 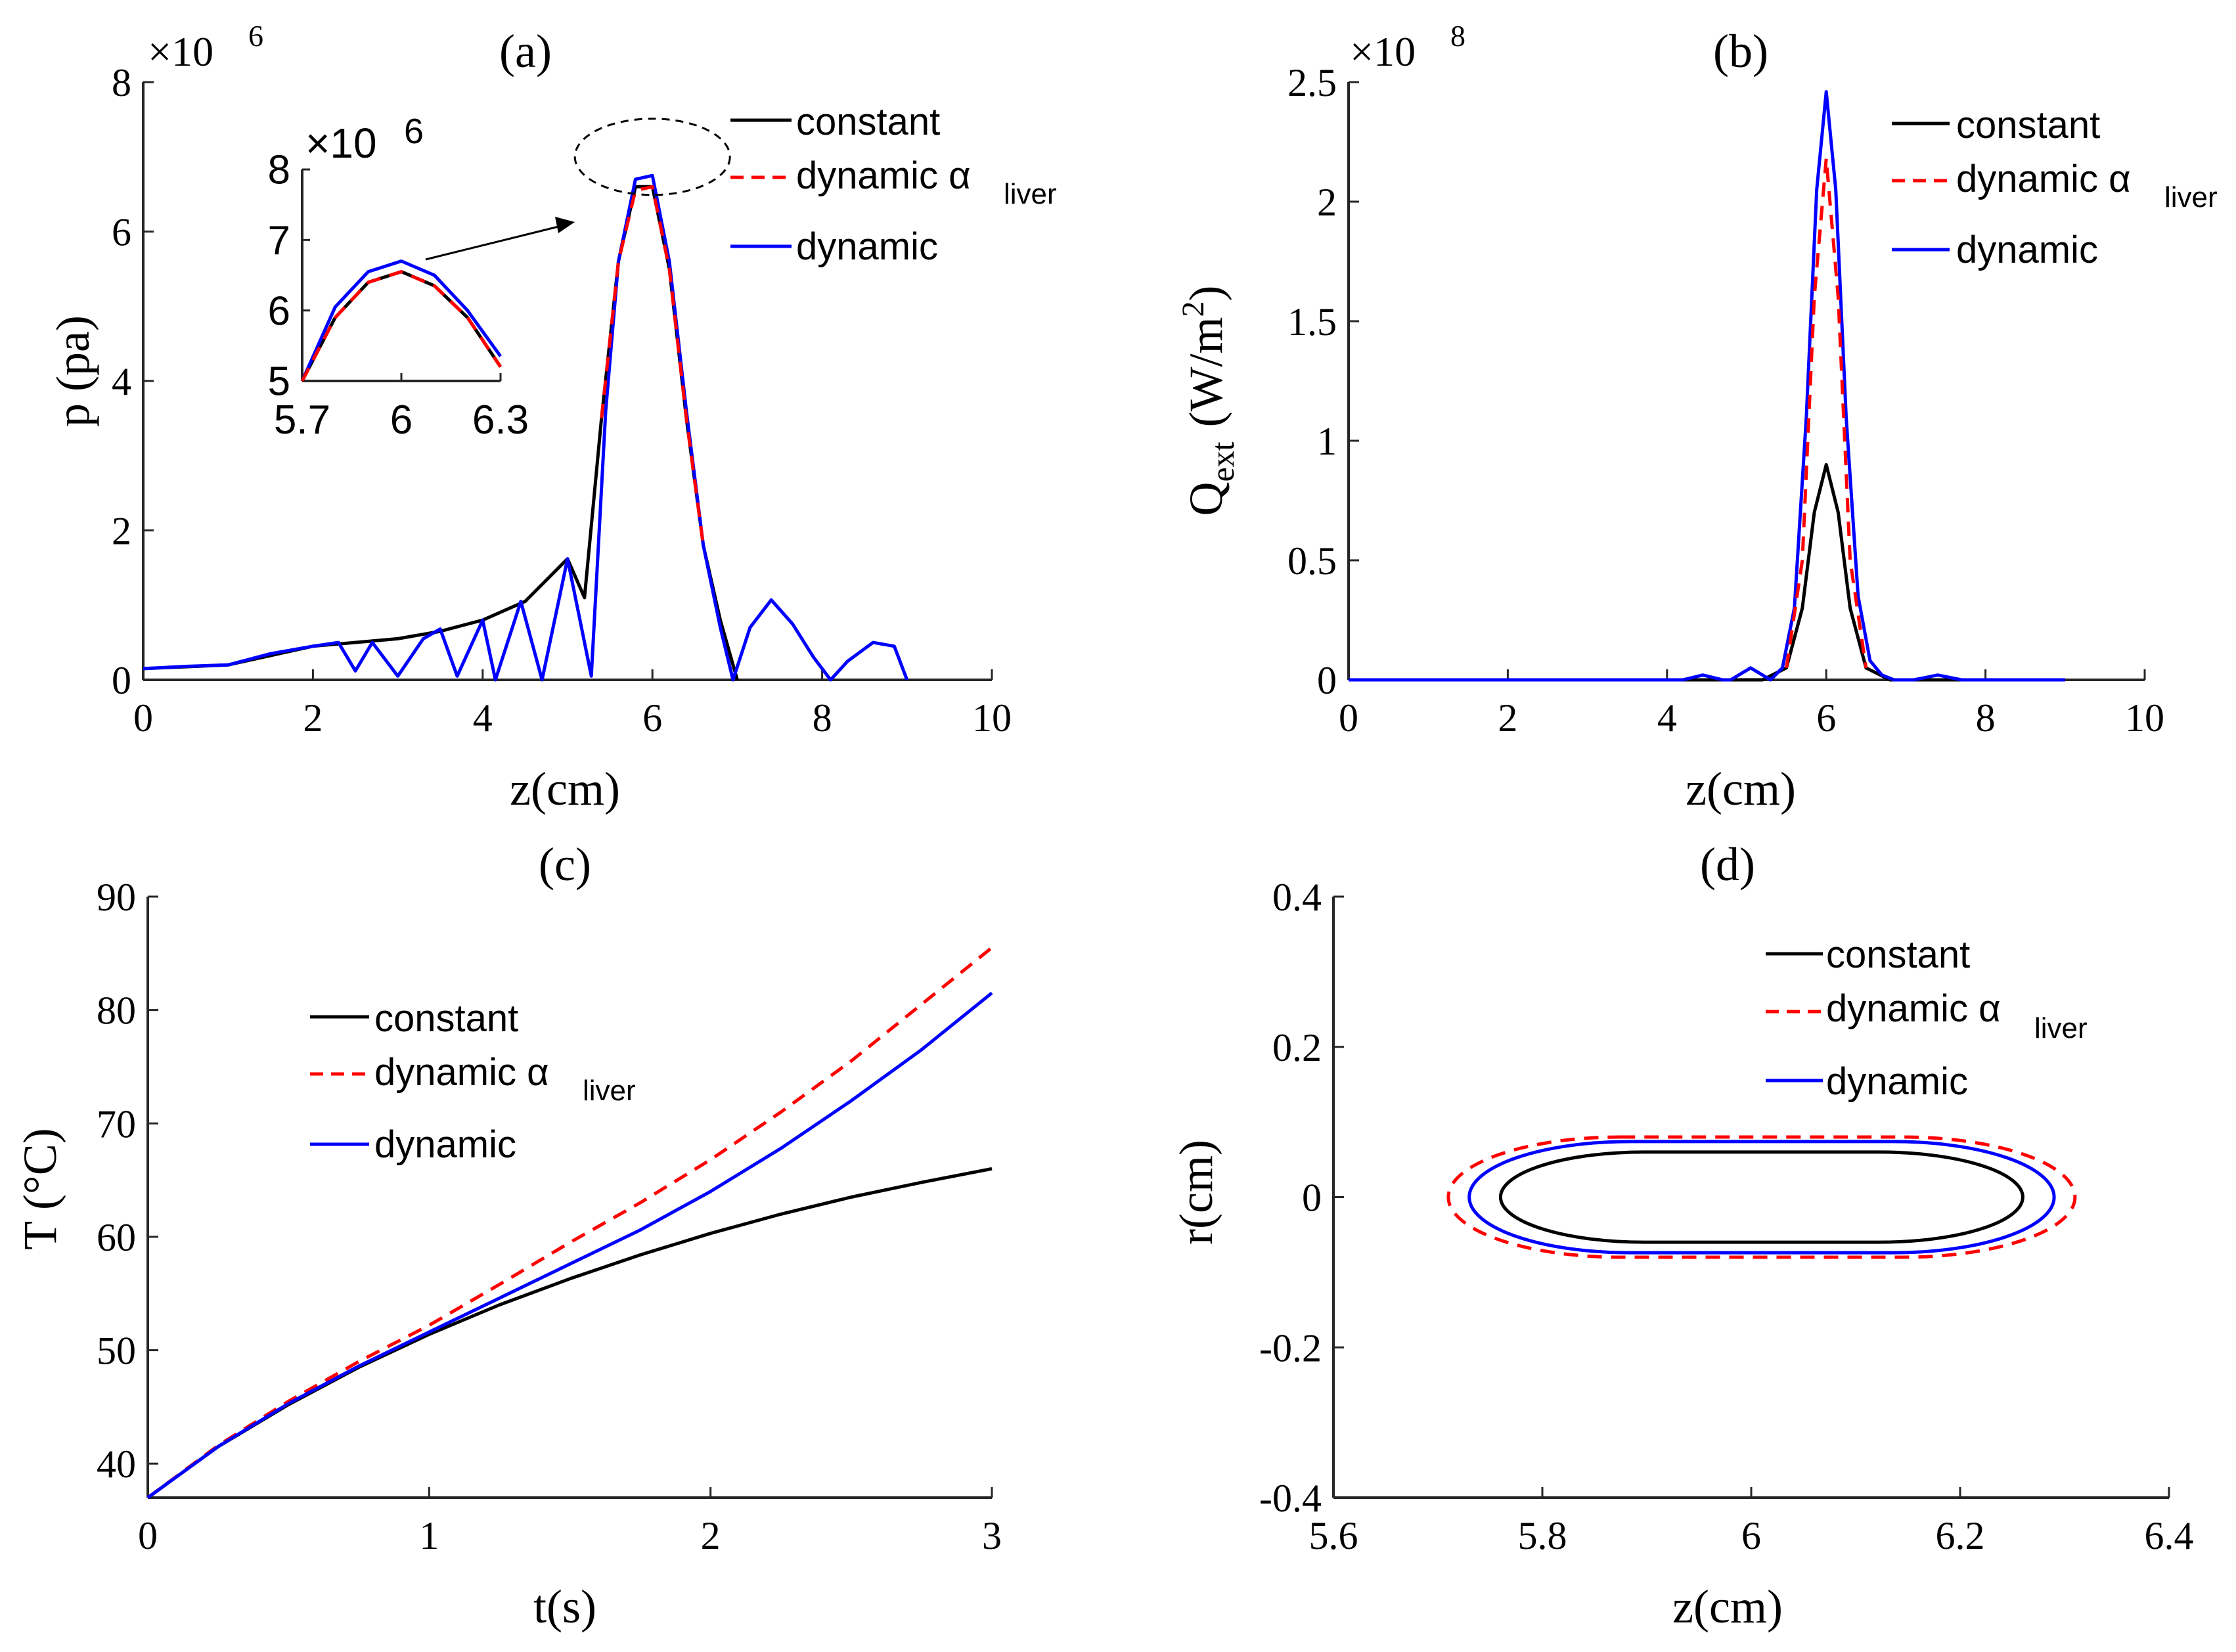 I want to click on y-tick-label-0-2: 0.2, so click(x=1297, y=1047).